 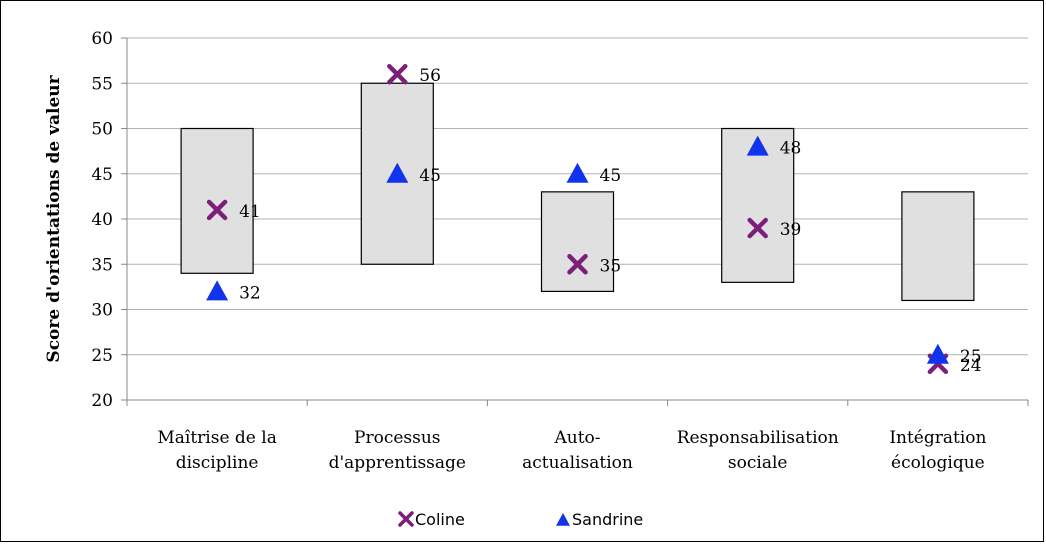 I want to click on y-axis-title: Score d'orientations de valeur, so click(x=54, y=218).